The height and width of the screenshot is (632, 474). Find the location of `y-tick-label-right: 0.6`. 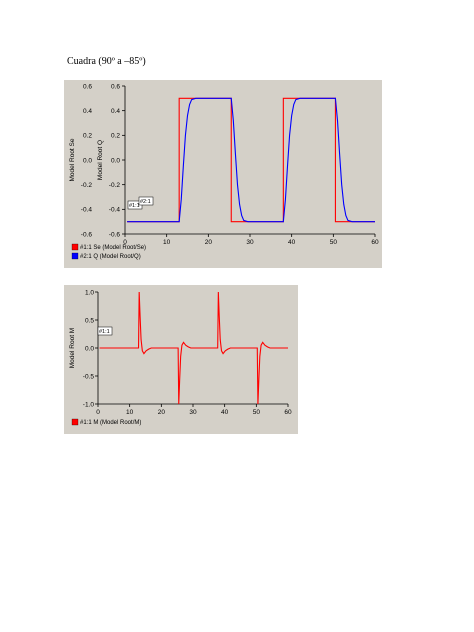

y-tick-label-right: 0.6 is located at coordinates (115, 86).